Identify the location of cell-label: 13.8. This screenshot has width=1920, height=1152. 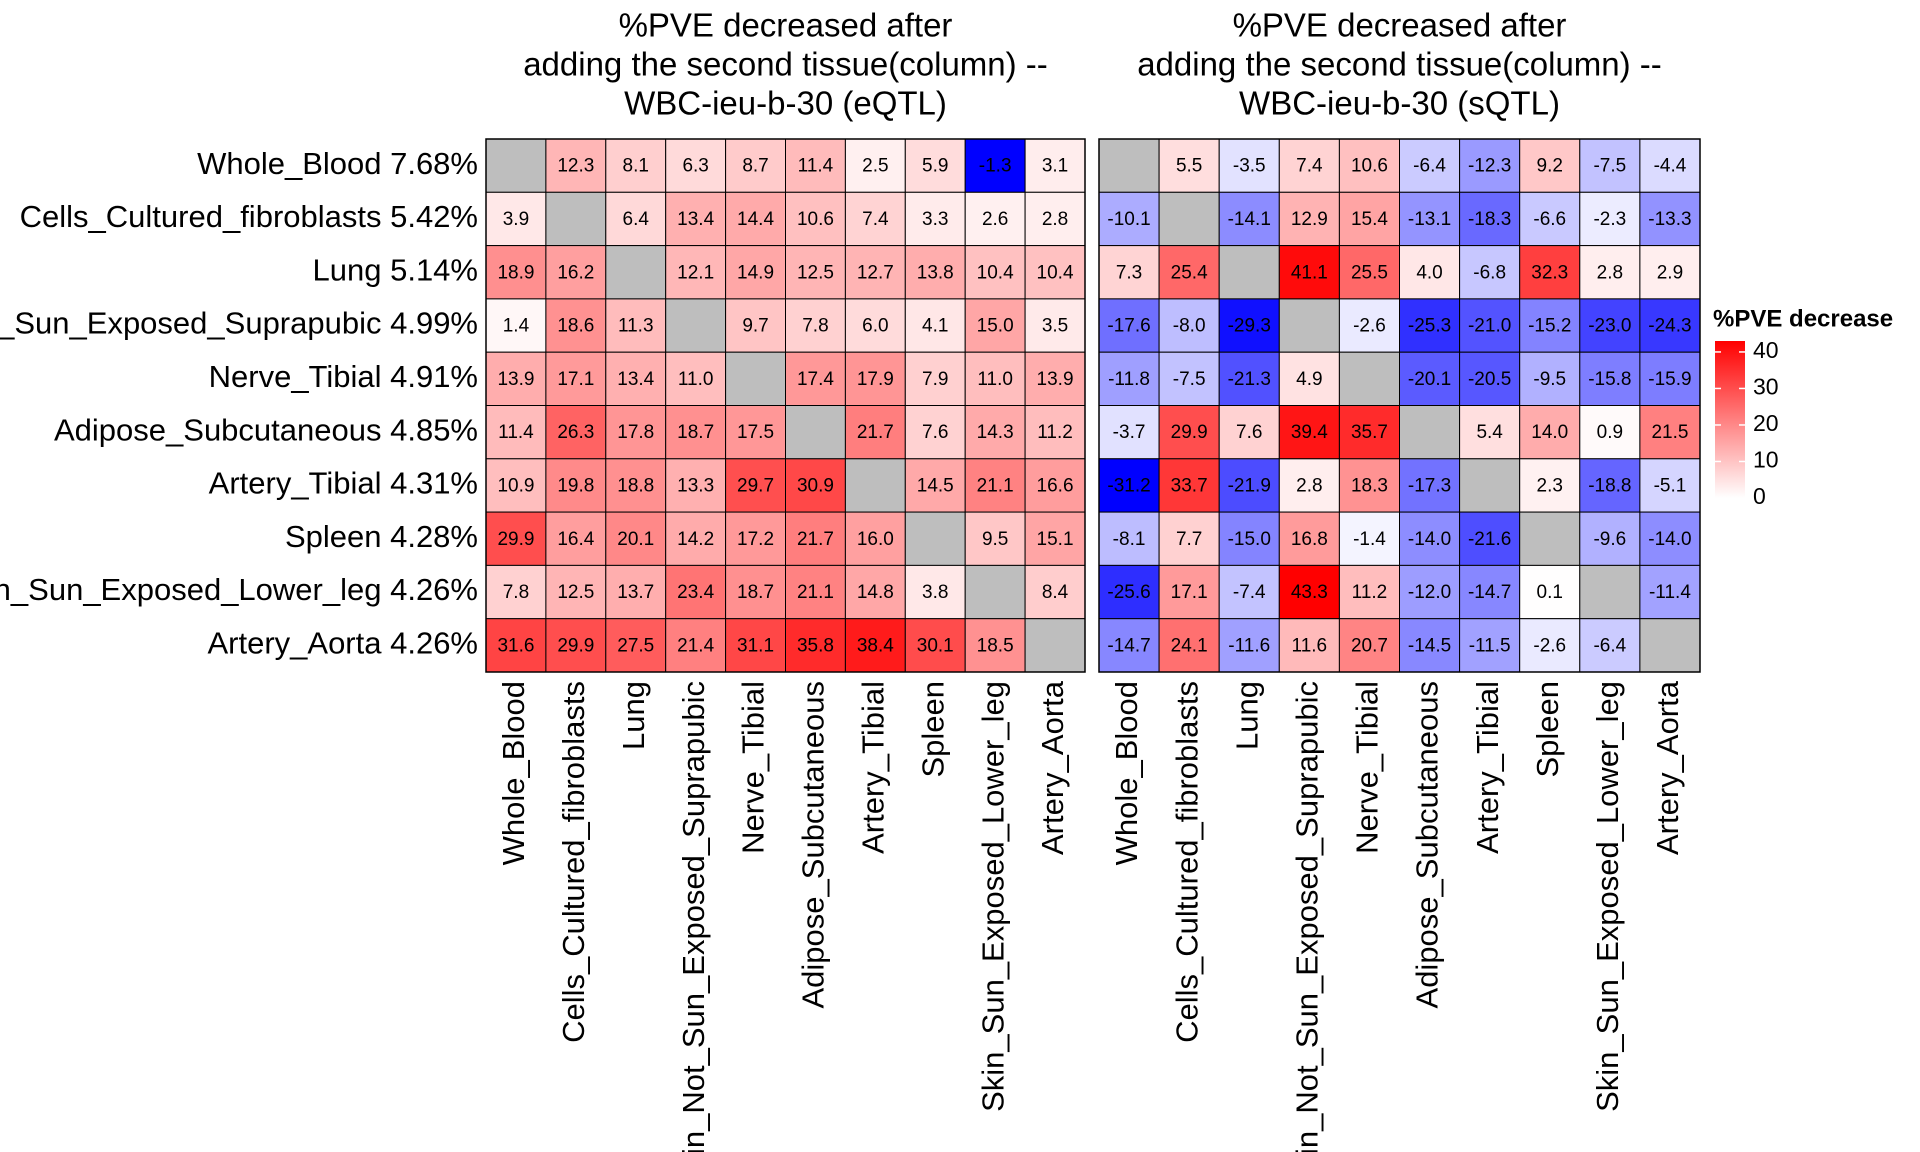
(935, 272).